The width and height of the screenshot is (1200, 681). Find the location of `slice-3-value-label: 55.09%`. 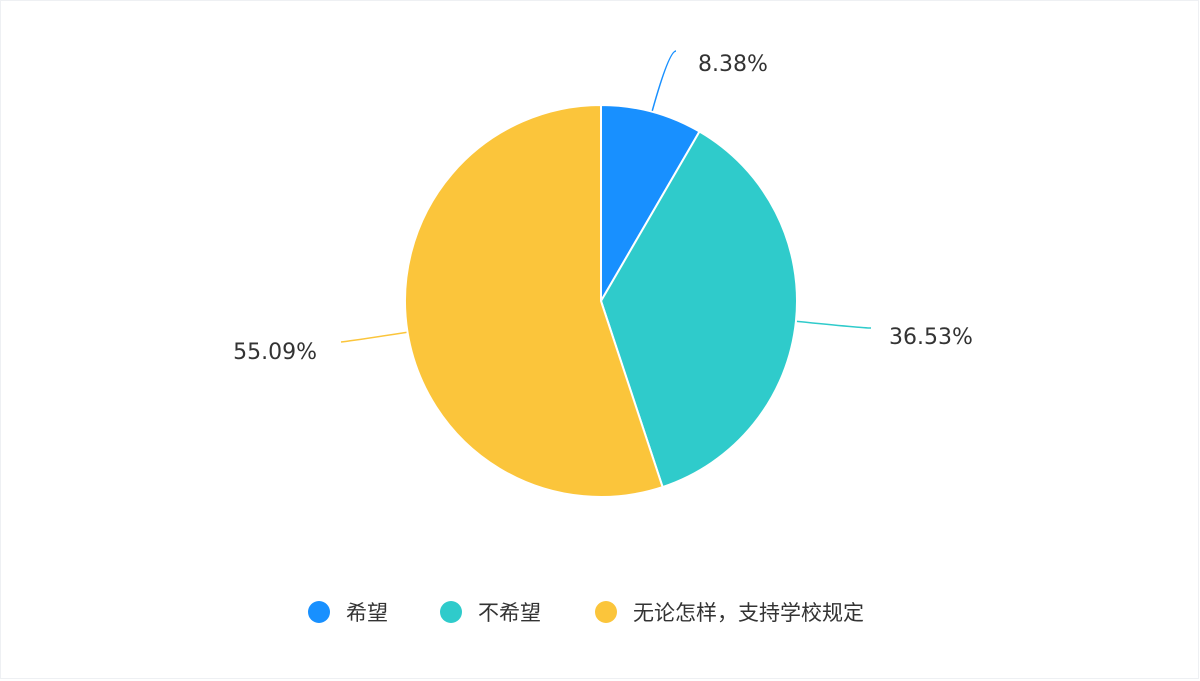

slice-3-value-label: 55.09% is located at coordinates (275, 352).